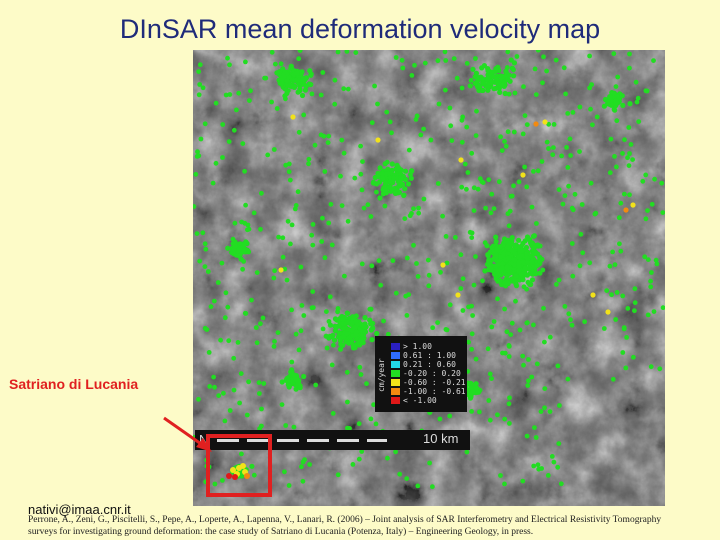  Describe the element at coordinates (428, 355) in the screenshot. I see `legend-row: 0.61 : 1.00` at that location.